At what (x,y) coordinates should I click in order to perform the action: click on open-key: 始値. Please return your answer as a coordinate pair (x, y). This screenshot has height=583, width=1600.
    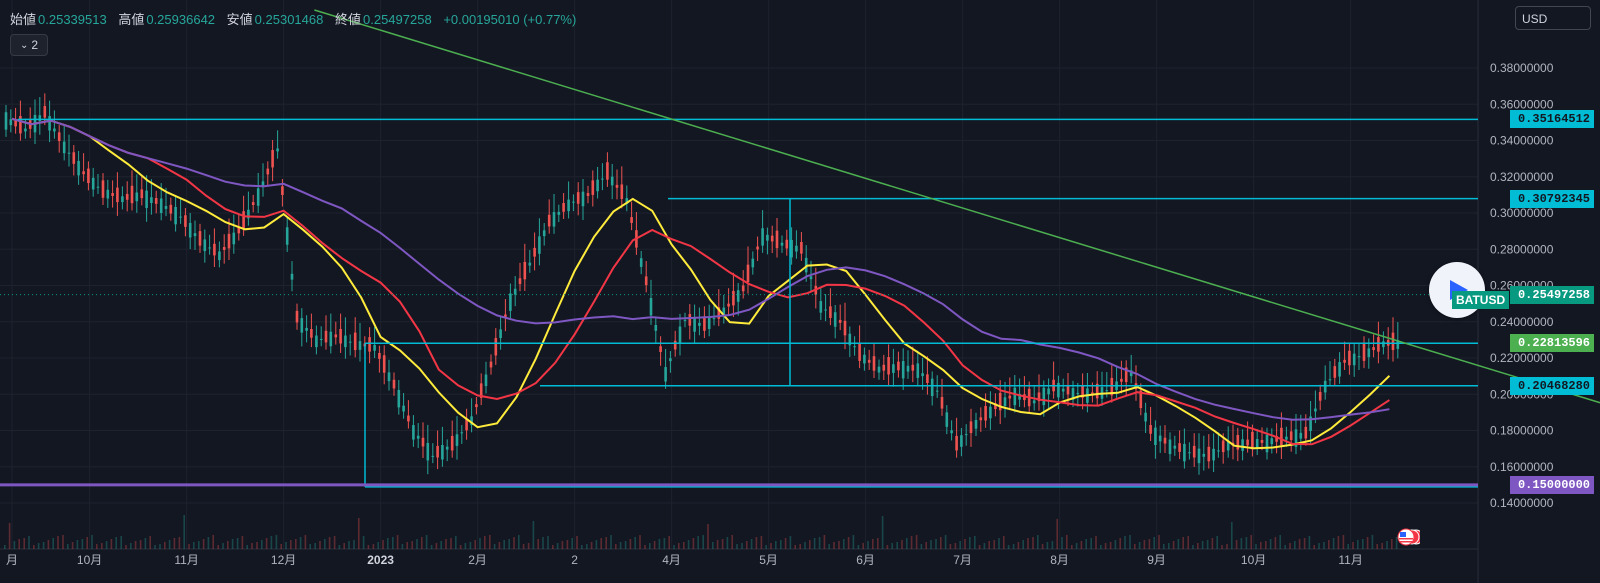
    Looking at the image, I should click on (23, 19).